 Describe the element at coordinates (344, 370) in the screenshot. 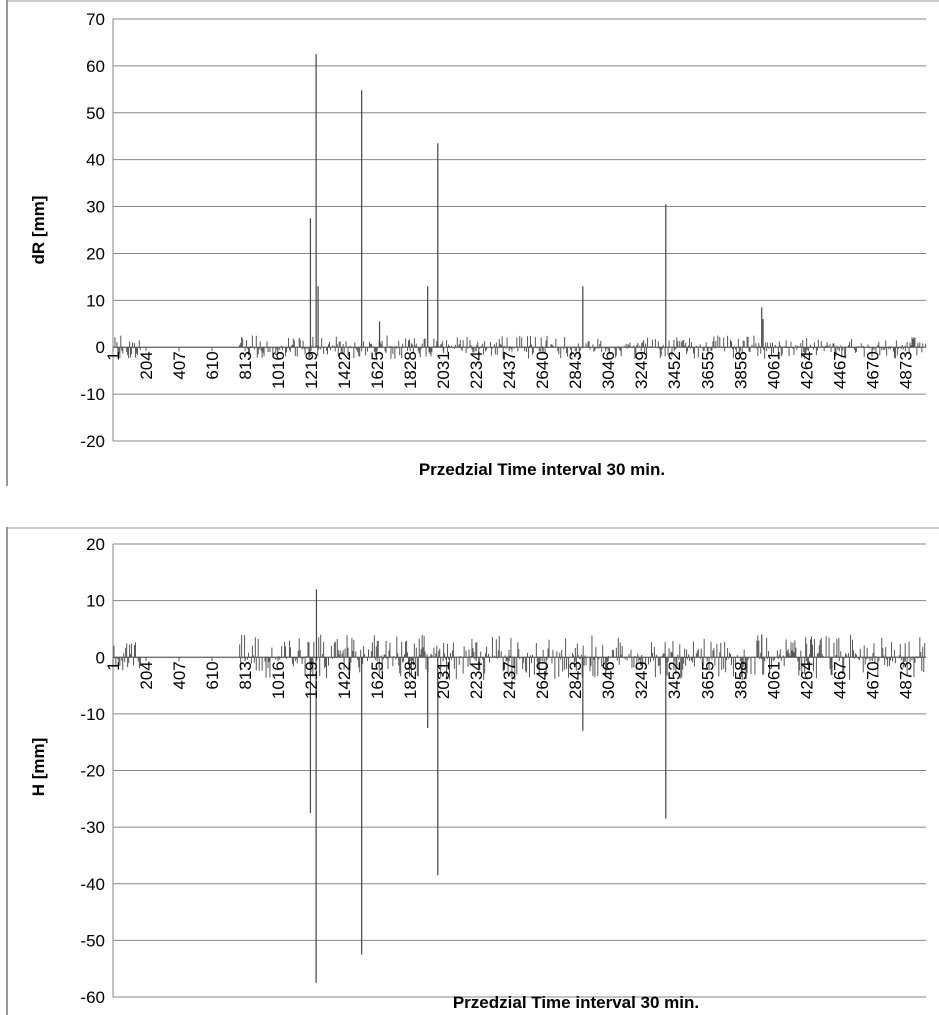

I see `dr-x-tick-label: 1422` at that location.